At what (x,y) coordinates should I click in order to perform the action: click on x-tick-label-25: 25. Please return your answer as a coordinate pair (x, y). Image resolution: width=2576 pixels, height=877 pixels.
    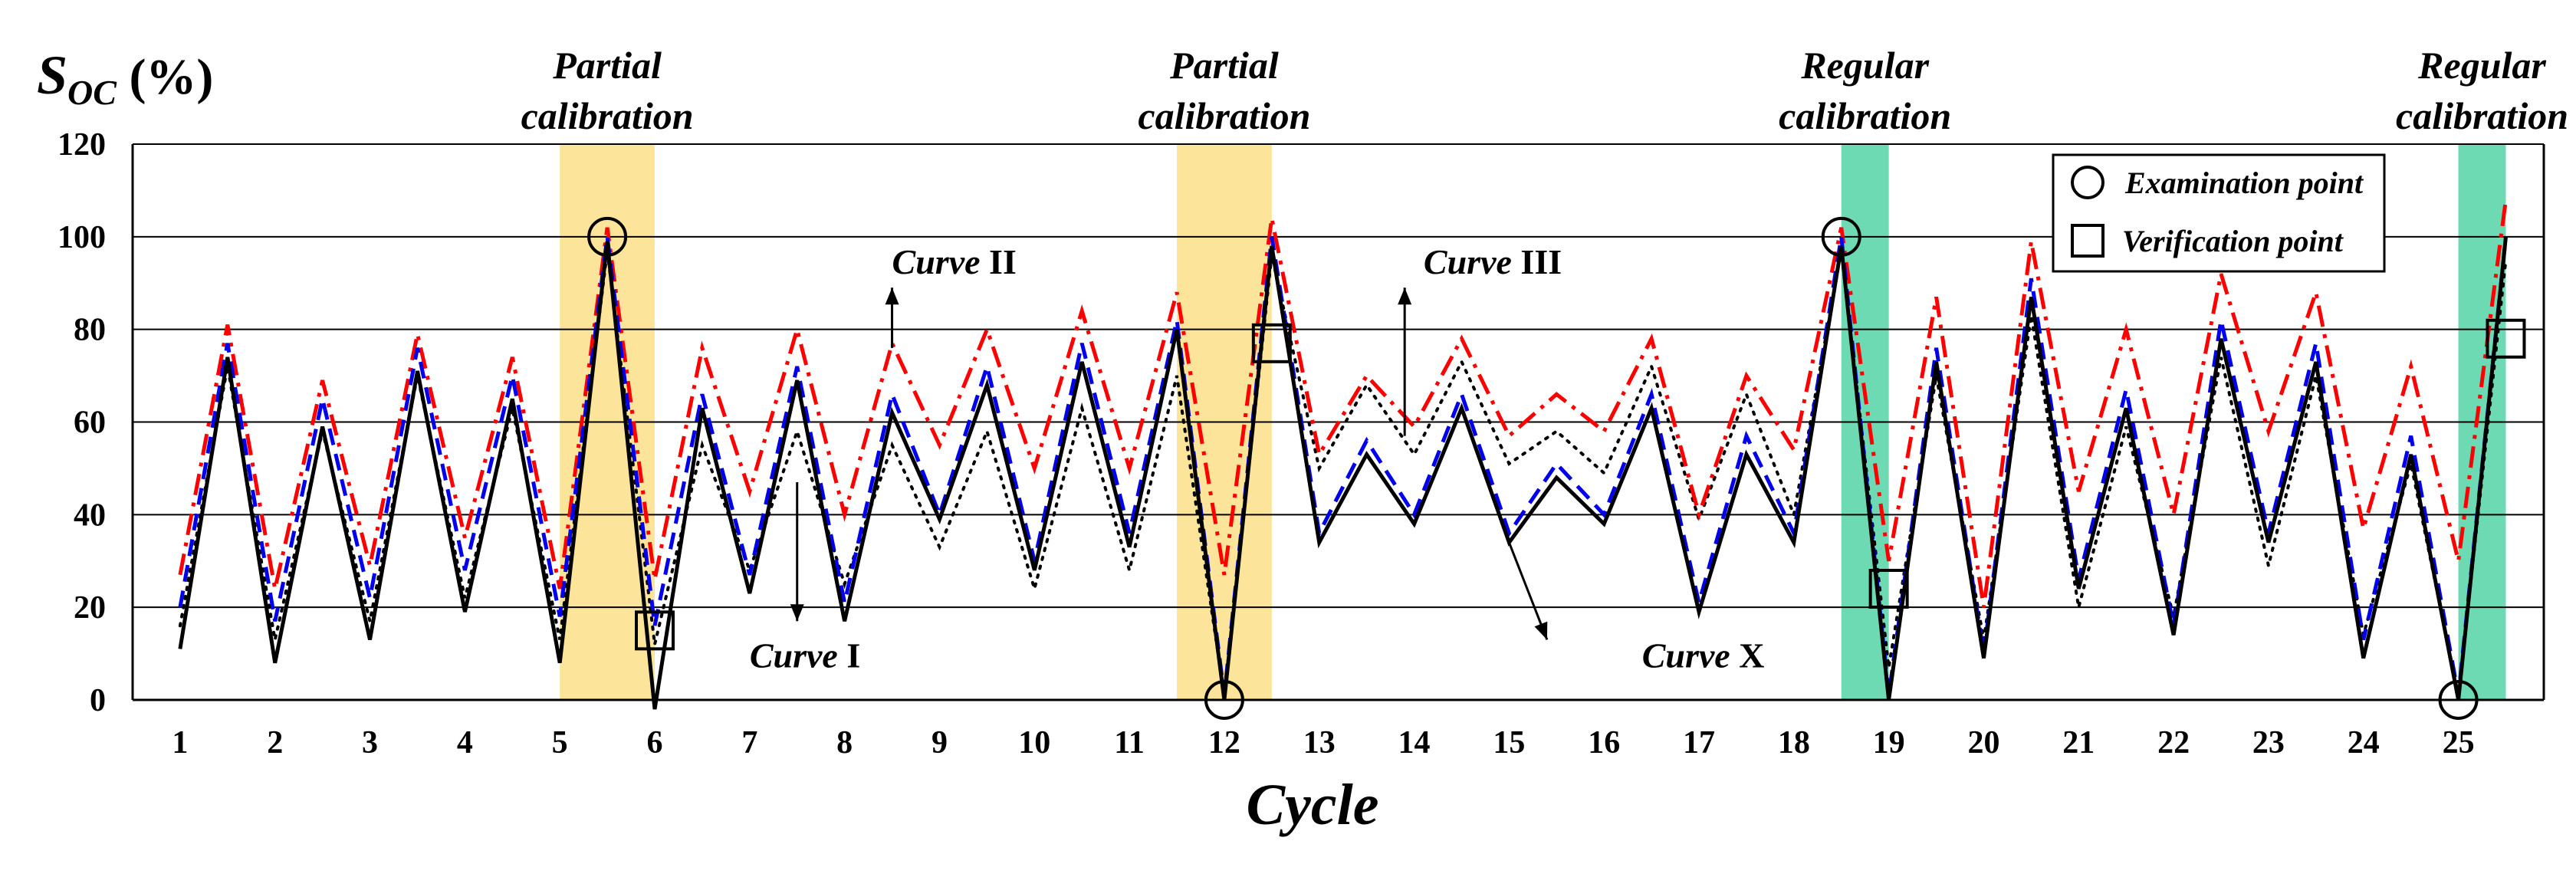
    Looking at the image, I should click on (2459, 742).